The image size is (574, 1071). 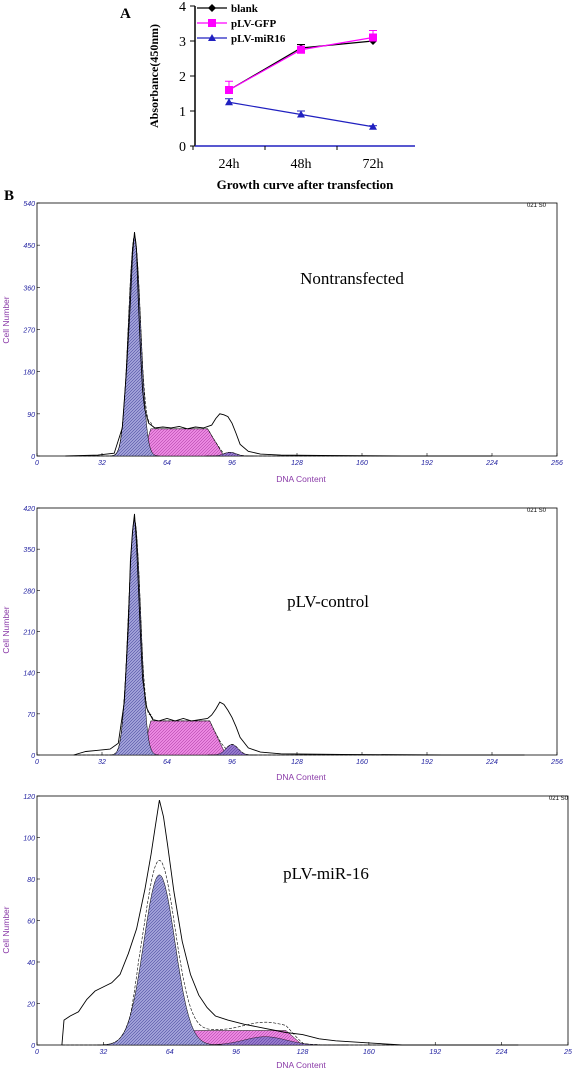 What do you see at coordinates (254, 24) in the screenshot?
I see `legend-entry: pLV-GFP` at bounding box center [254, 24].